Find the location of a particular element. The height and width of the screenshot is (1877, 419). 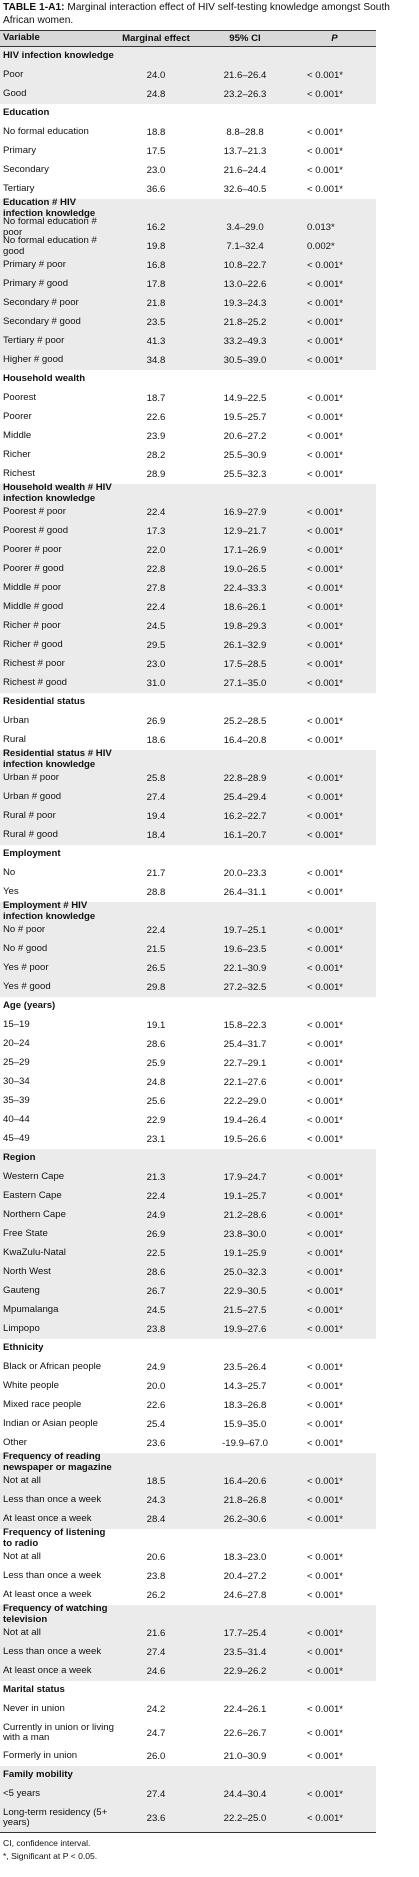

cell: Richest # good is located at coordinates (35, 683).